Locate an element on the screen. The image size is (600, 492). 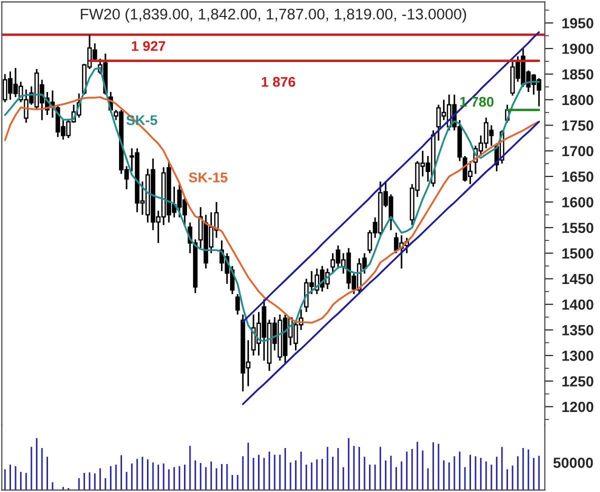
y-tick-label: 1950 is located at coordinates (578, 23).